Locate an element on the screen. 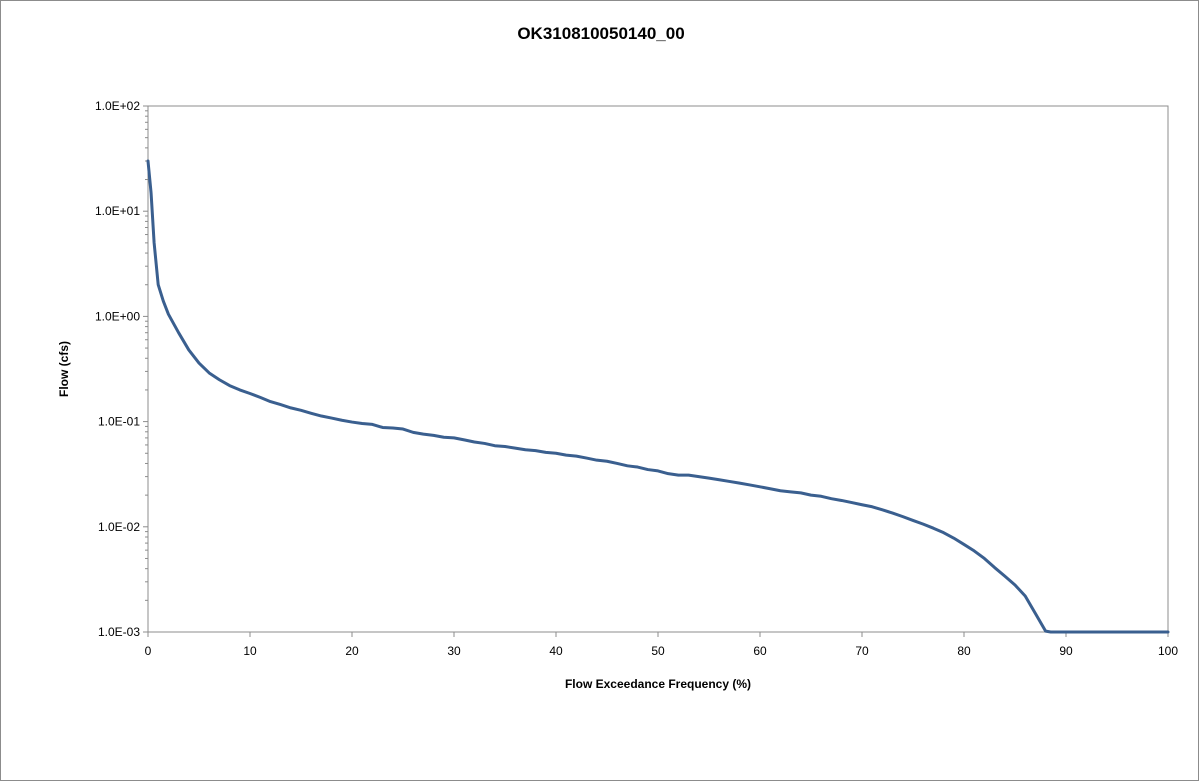  x-axis-title: Flow Exceedance Frequency (%) is located at coordinates (658, 684).